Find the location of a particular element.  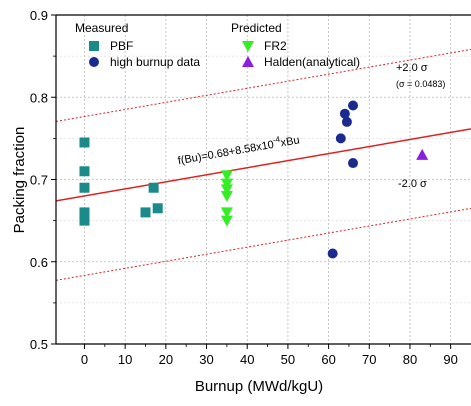

x-tick-label: 50 is located at coordinates (288, 359).